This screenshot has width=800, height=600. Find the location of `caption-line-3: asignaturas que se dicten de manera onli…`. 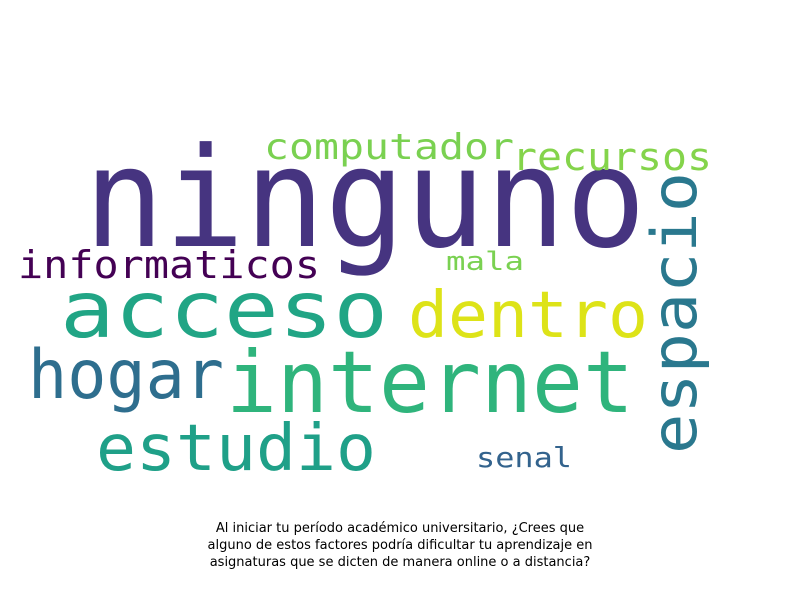

caption-line-3: asignaturas que se dicten de manera onli… is located at coordinates (400, 562).